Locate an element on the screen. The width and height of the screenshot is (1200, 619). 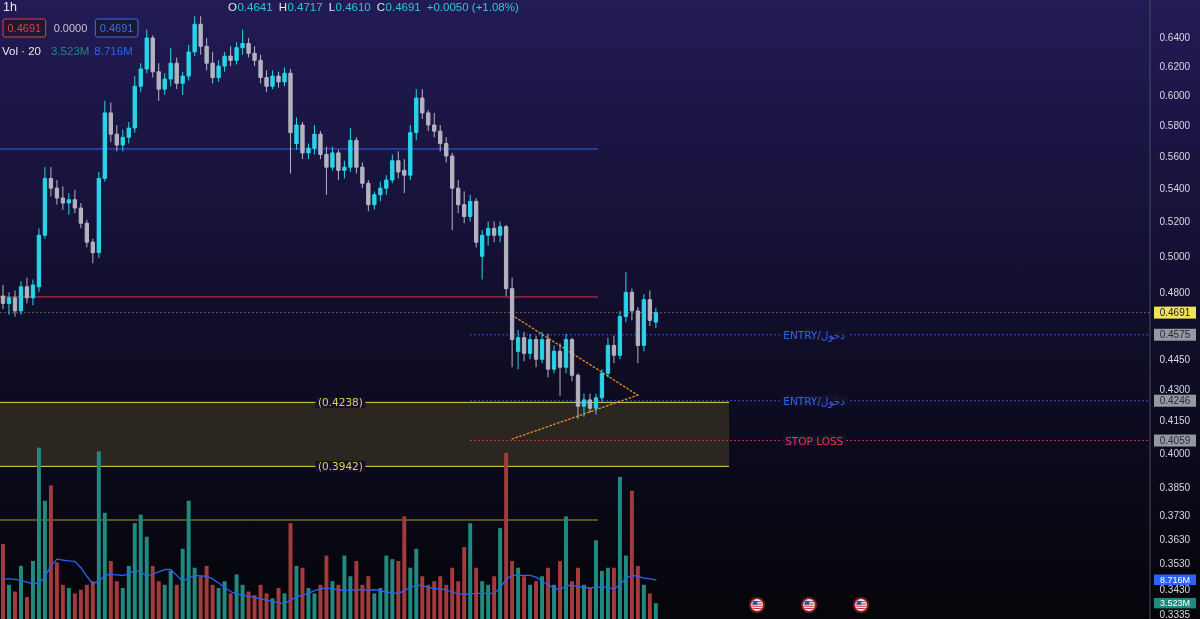
annotation: Vol · 20 is located at coordinates (21, 51).